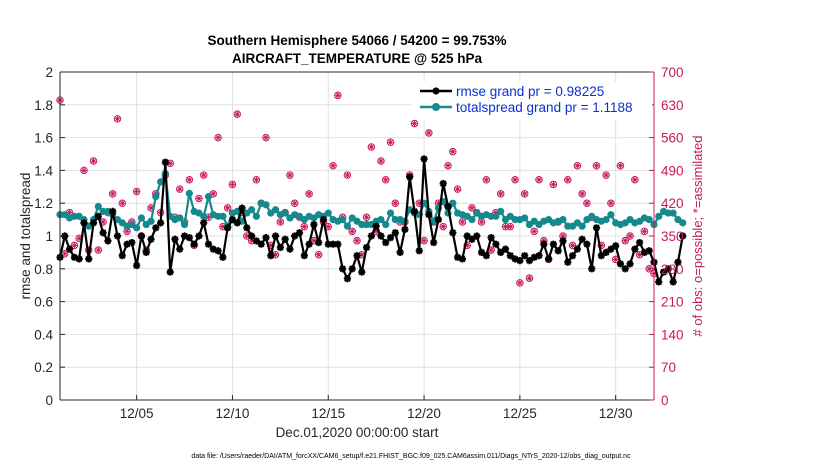  I want to click on x-tick-label: 12/05, so click(137, 413).